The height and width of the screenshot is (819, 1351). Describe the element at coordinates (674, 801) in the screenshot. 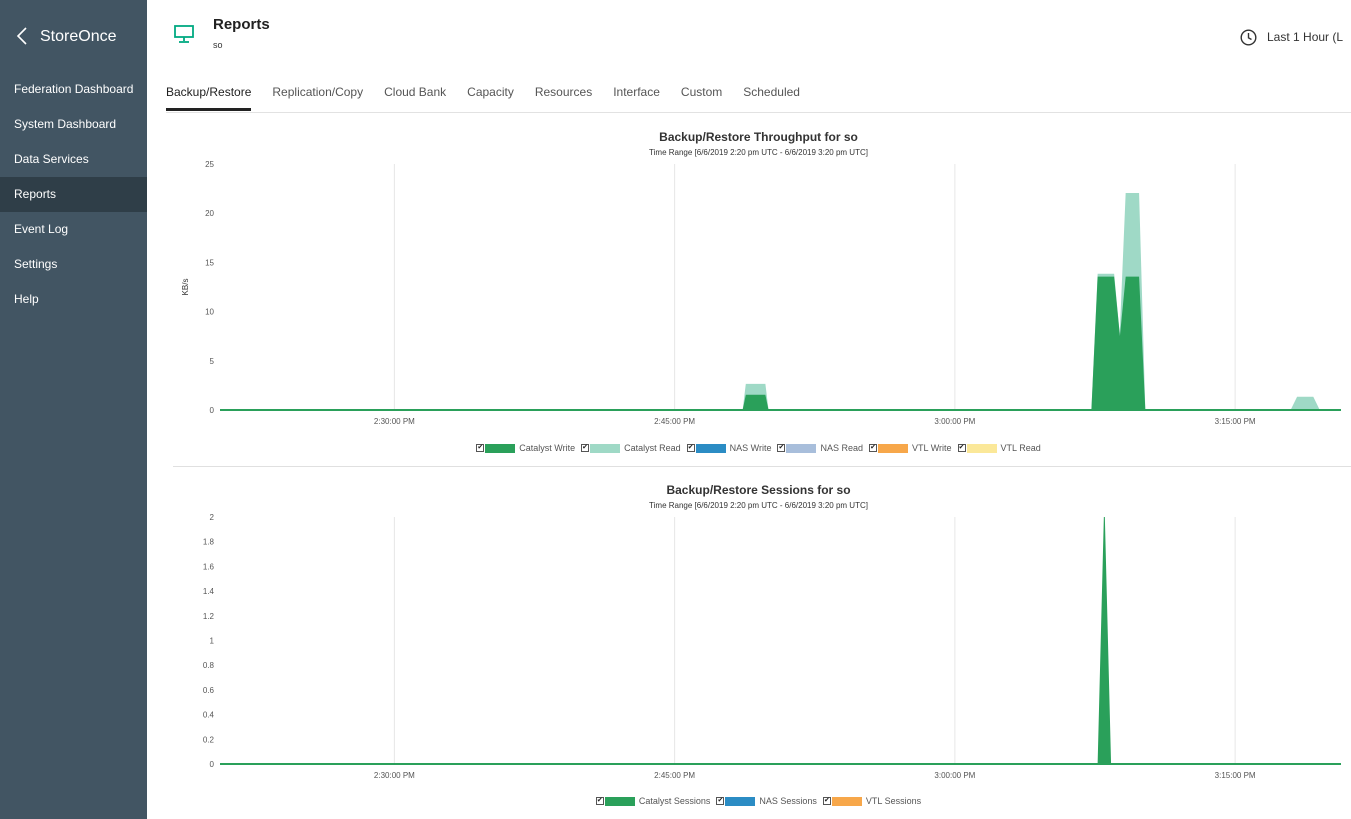

I see `legend-label: Catalyst Sessions` at that location.